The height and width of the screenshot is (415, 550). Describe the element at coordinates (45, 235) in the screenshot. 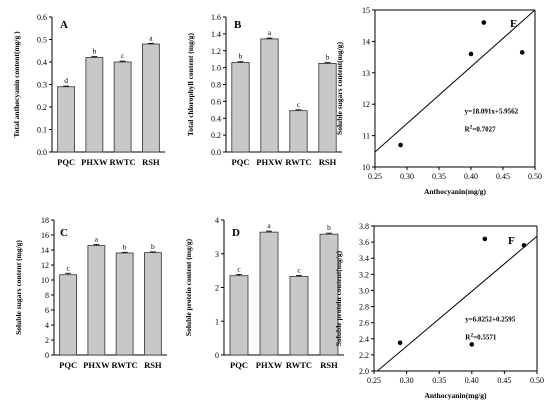

I see `y-tick-label: 16` at that location.